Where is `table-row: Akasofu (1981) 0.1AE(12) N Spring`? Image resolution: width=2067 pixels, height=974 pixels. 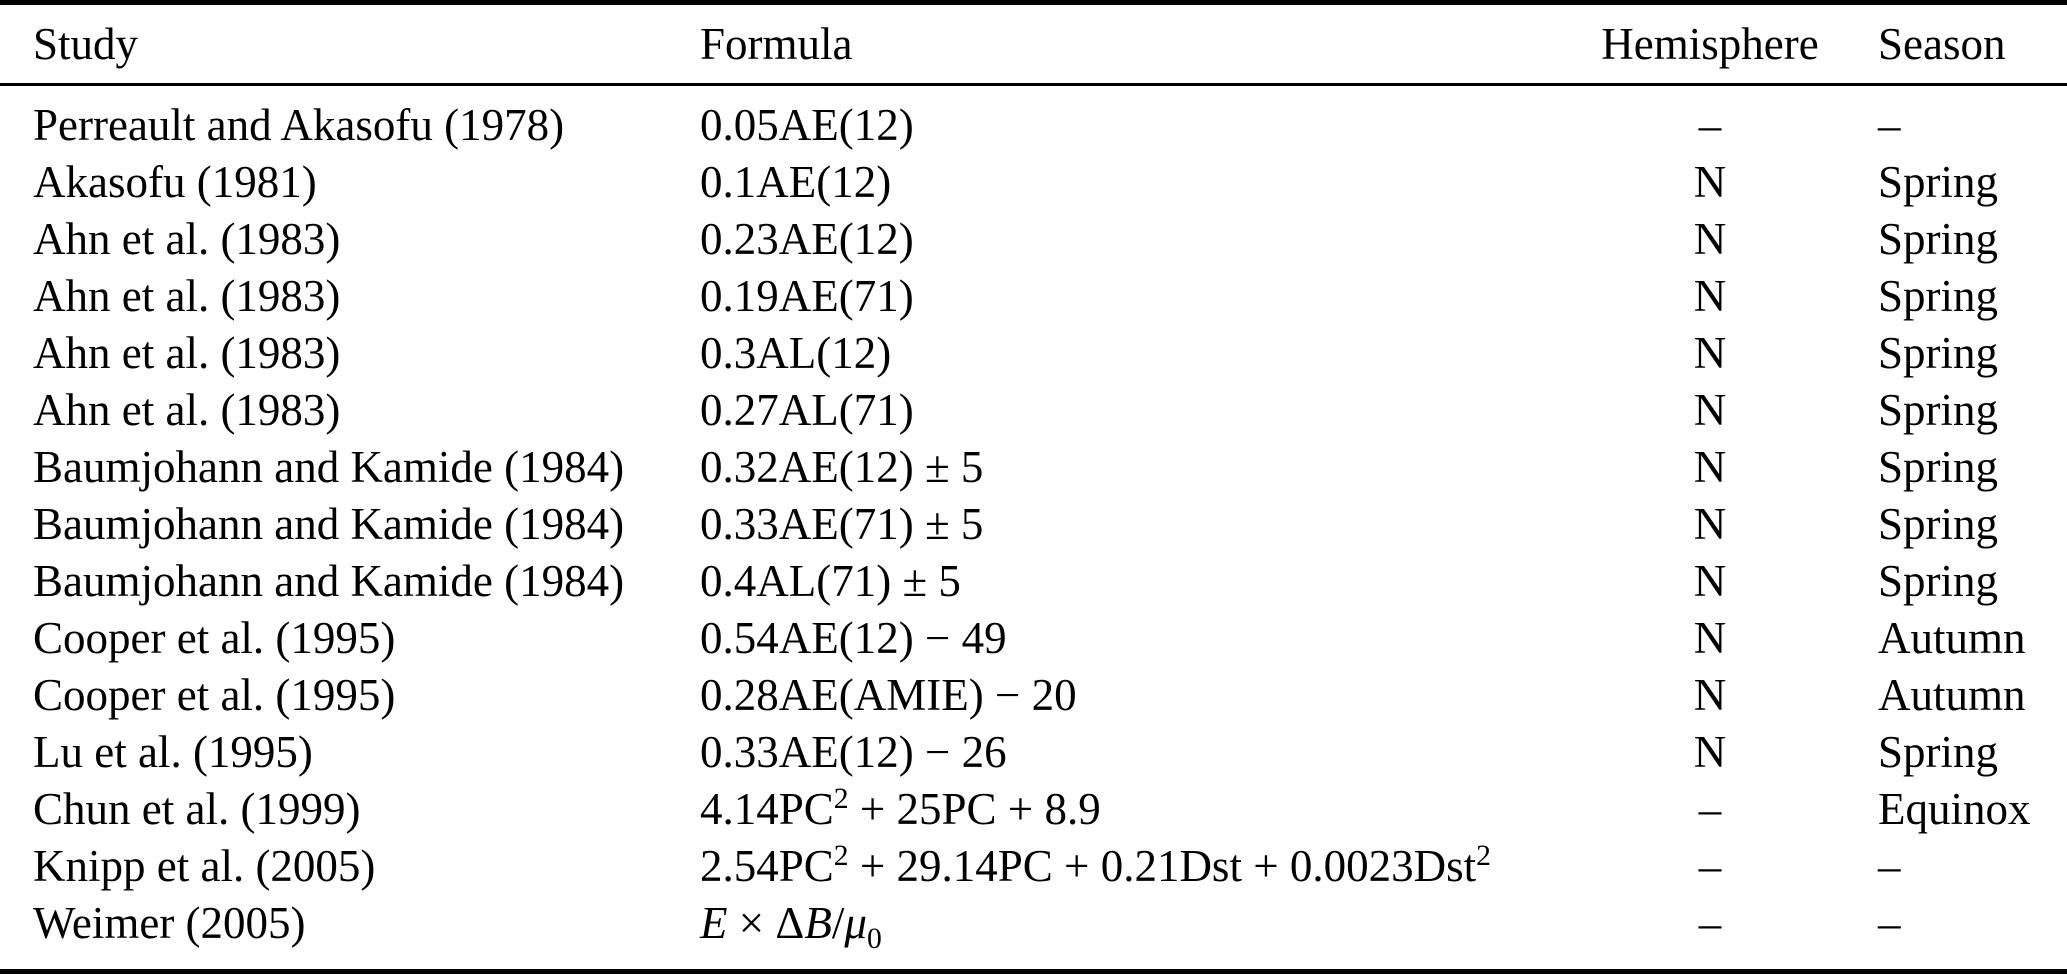
table-row: Akasofu (1981) 0.1AE(12) N Spring is located at coordinates (1033, 181).